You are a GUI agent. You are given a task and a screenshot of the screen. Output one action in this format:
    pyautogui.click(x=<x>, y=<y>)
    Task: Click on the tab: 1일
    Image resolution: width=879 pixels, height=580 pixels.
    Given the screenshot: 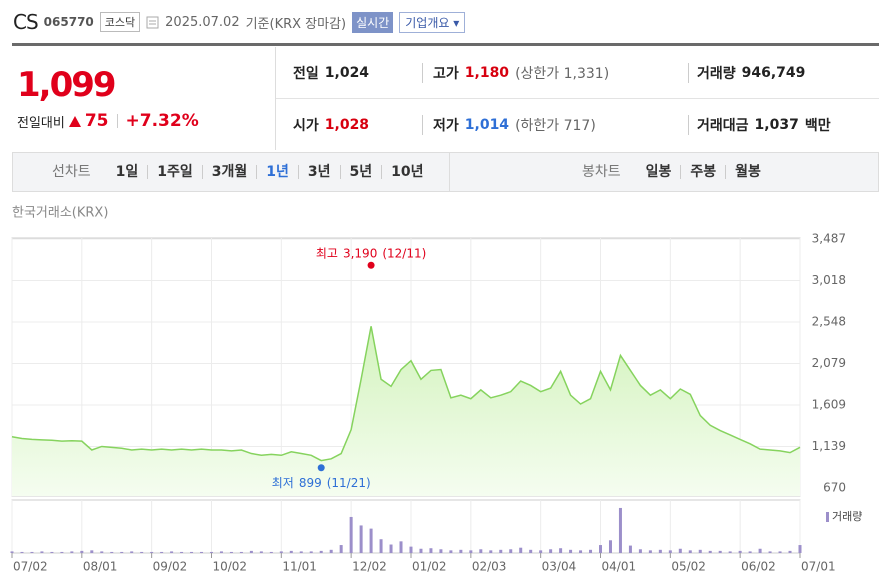 What is the action you would take?
    pyautogui.click(x=127, y=172)
    